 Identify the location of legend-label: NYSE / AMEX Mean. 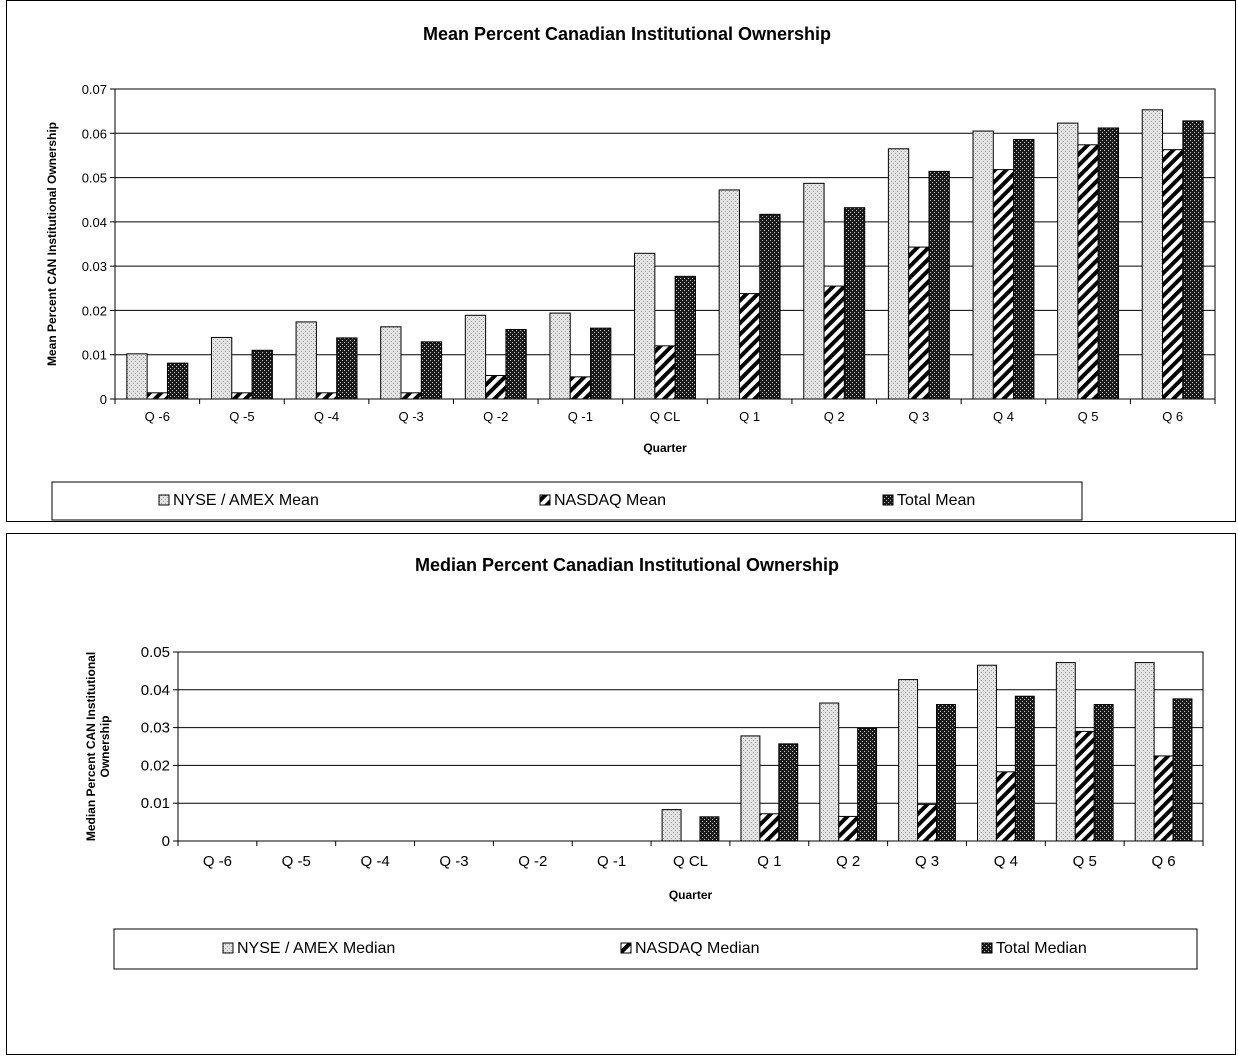
(246, 500).